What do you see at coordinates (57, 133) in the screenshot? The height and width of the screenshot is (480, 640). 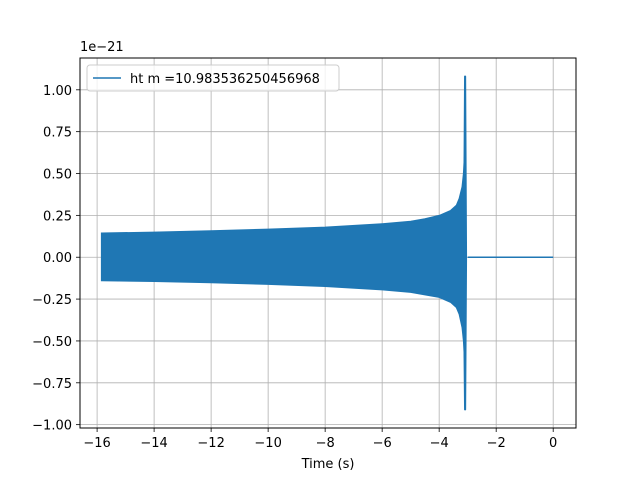 I see `y-tick-label: 0.75` at bounding box center [57, 133].